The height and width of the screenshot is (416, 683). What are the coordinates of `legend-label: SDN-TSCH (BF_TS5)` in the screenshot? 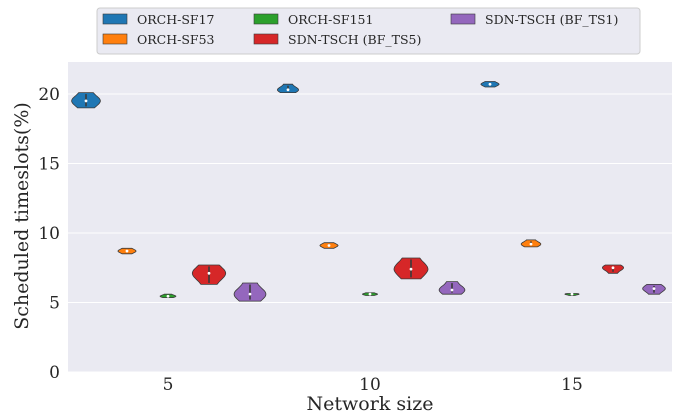 It's located at (354, 39).